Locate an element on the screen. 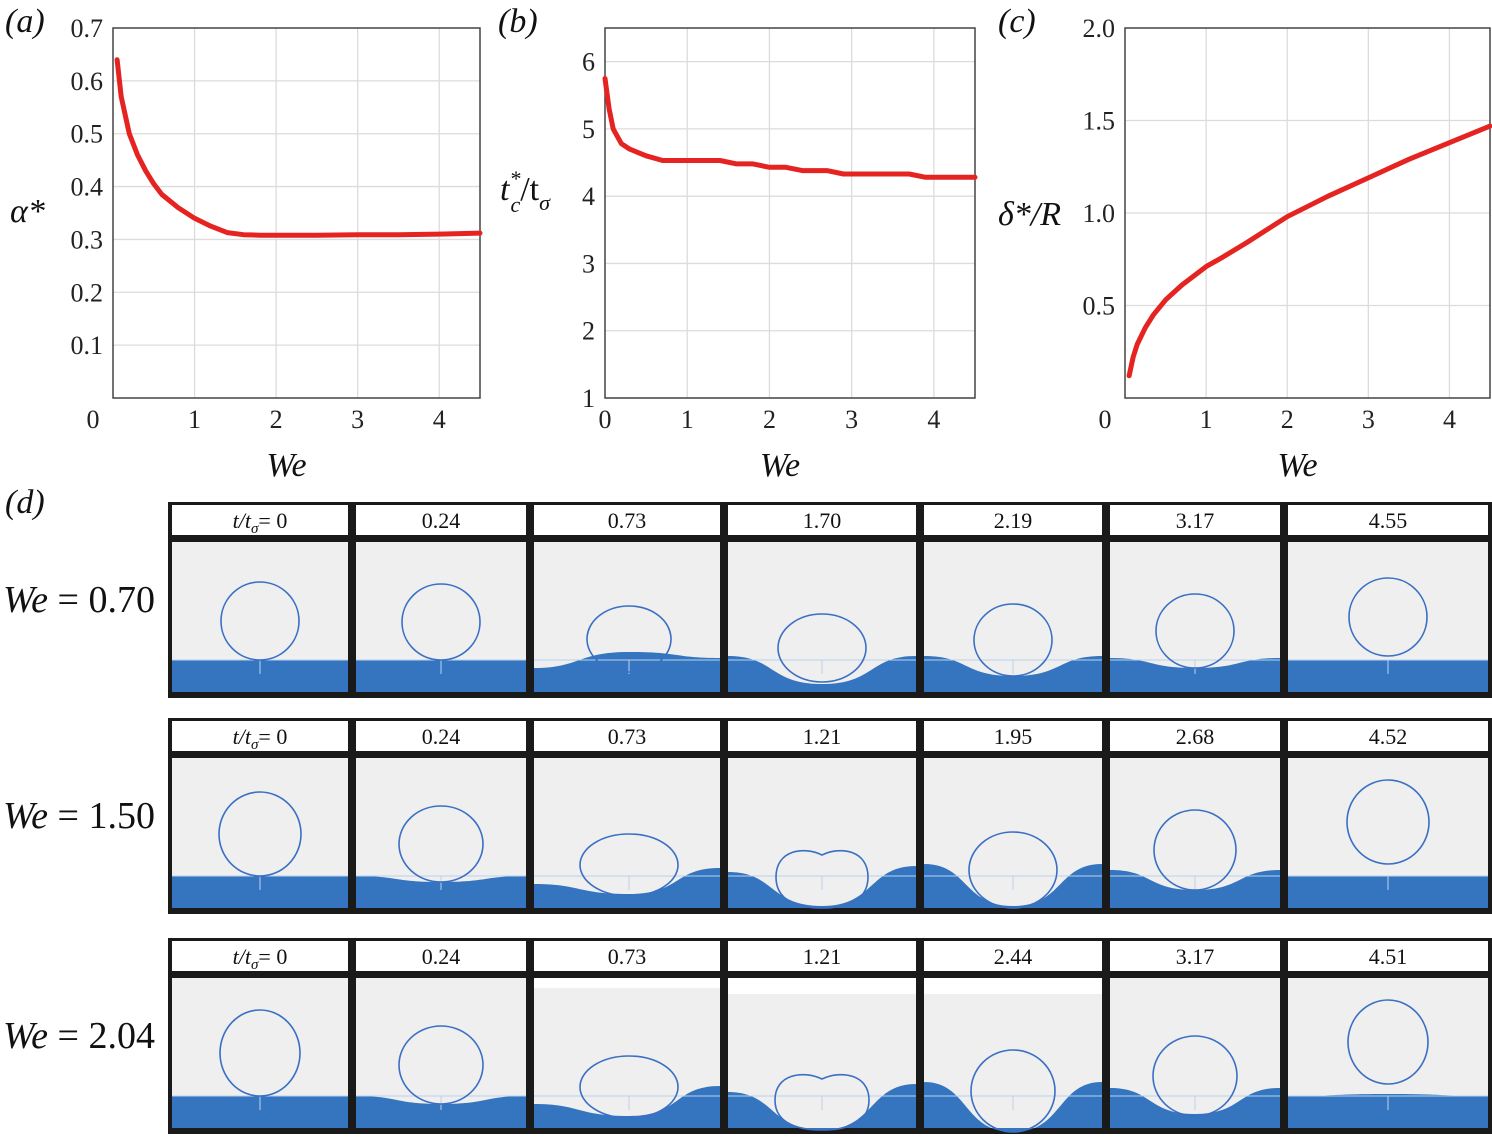 The height and width of the screenshot is (1137, 1492). time-label: 1.70 is located at coordinates (822, 520).